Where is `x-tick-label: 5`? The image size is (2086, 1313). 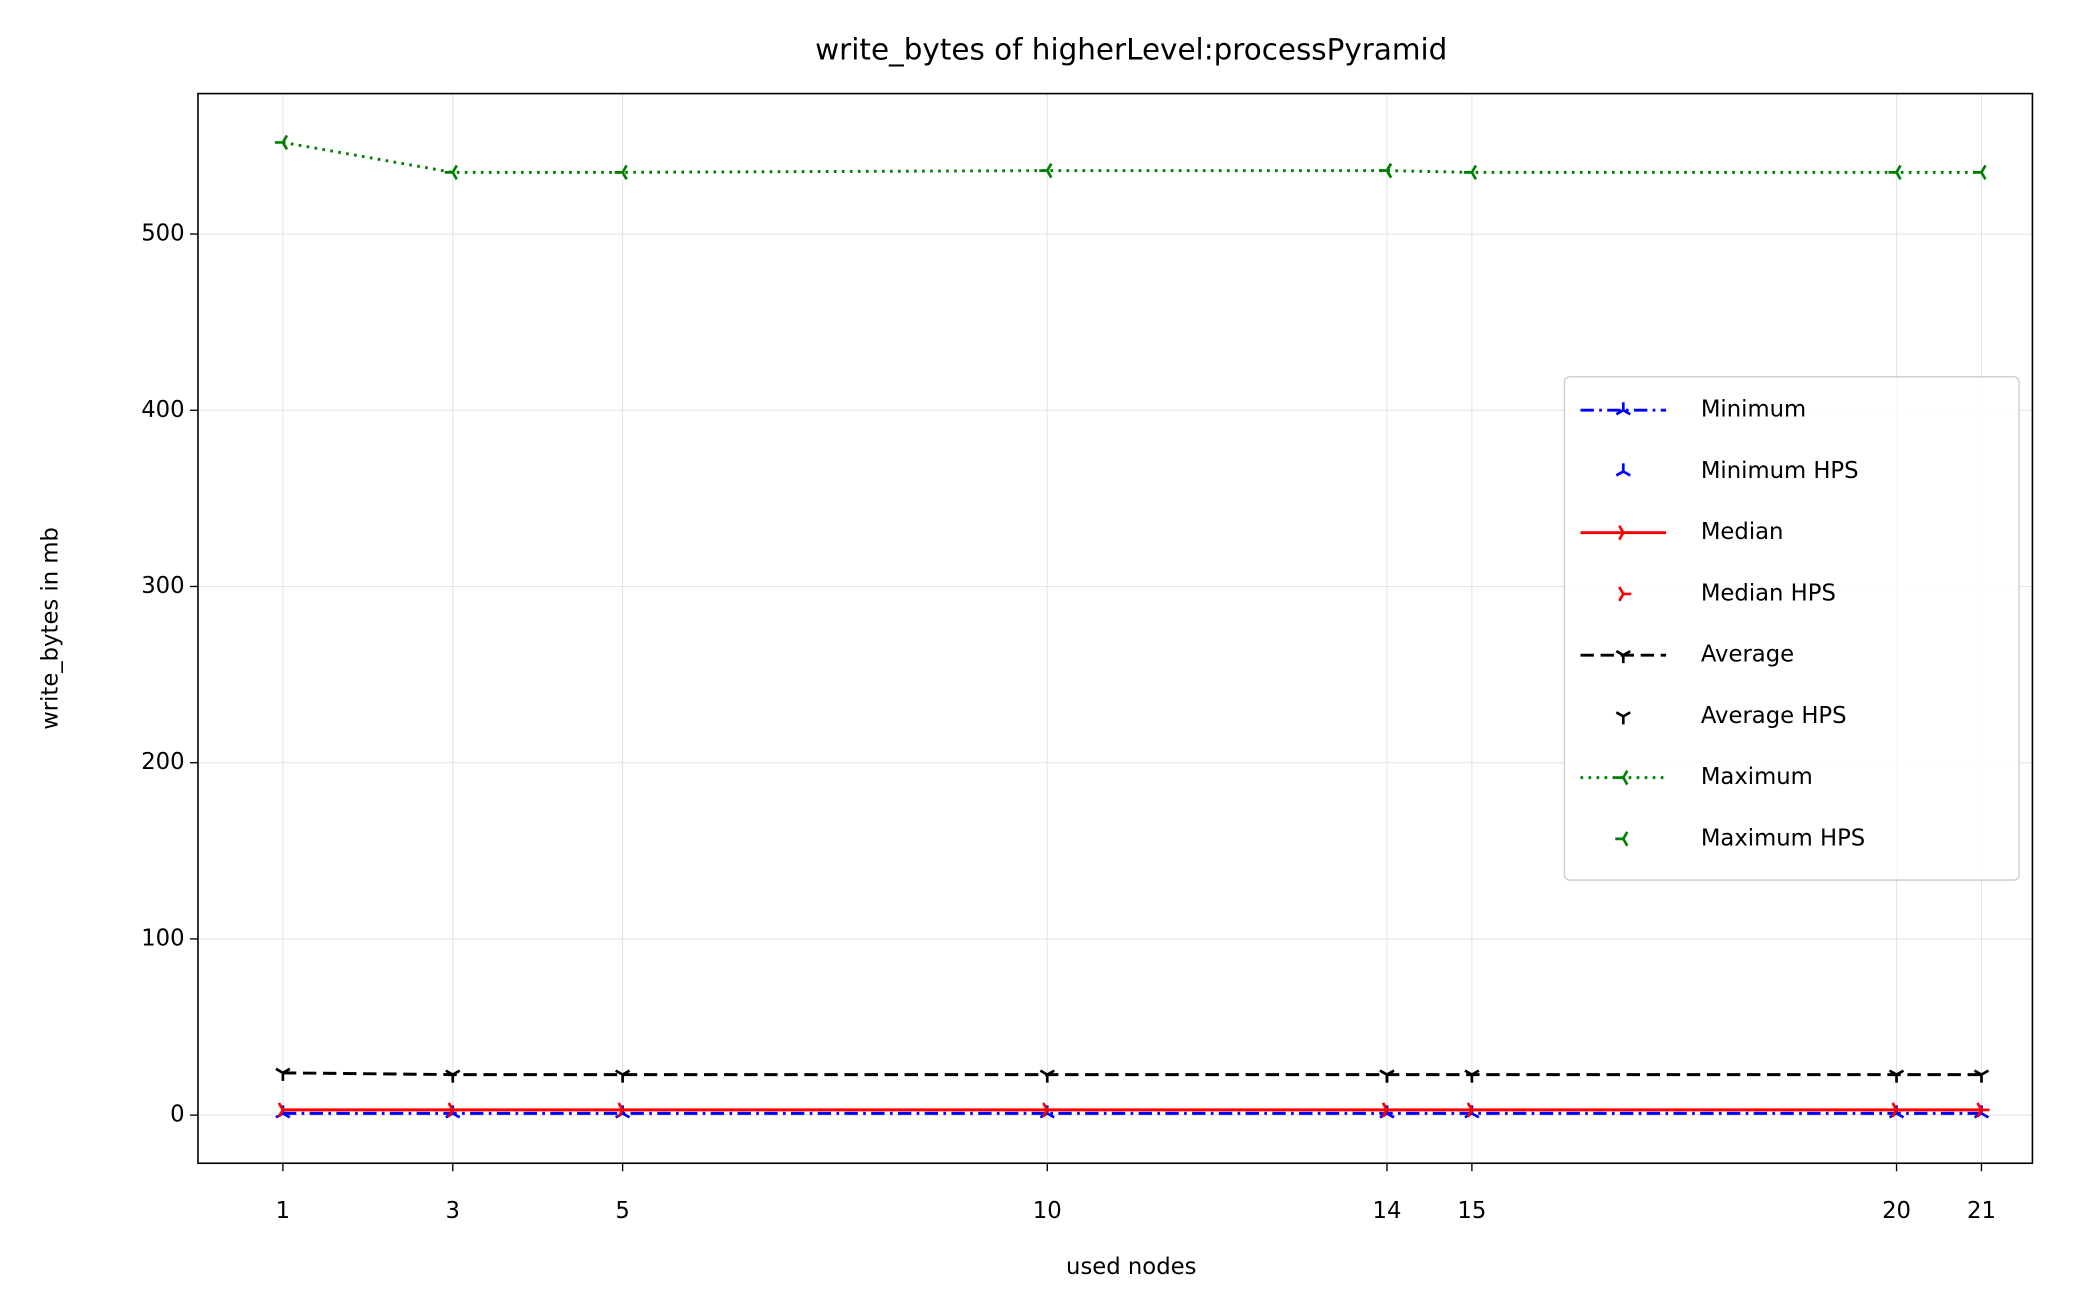
x-tick-label: 5 is located at coordinates (622, 1211).